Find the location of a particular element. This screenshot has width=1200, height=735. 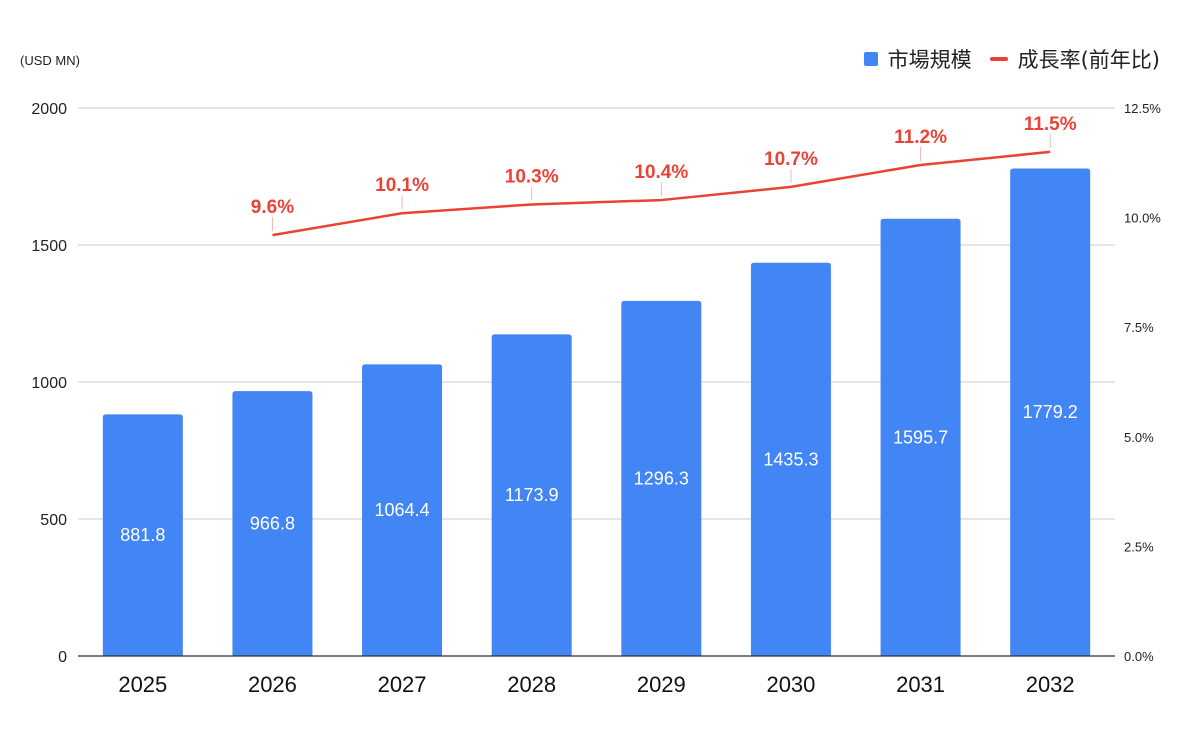

y-right-tick-label: 2.5% is located at coordinates (1139, 546).